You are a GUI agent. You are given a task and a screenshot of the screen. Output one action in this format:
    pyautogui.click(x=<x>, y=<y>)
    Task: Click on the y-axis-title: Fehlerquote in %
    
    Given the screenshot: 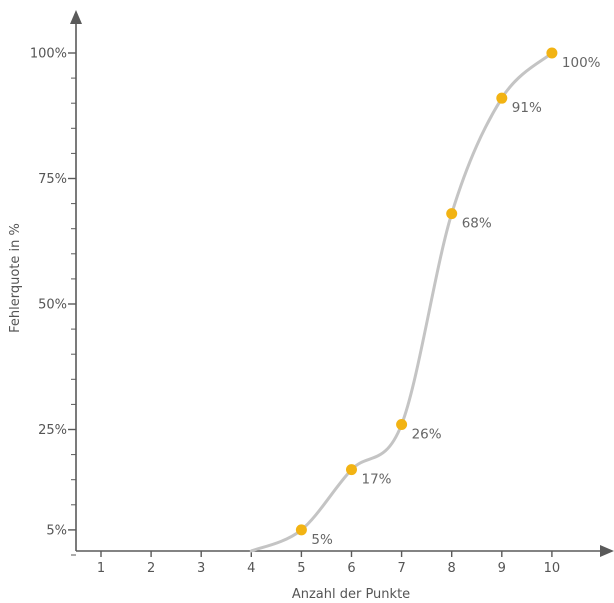 What is the action you would take?
    pyautogui.click(x=15, y=278)
    